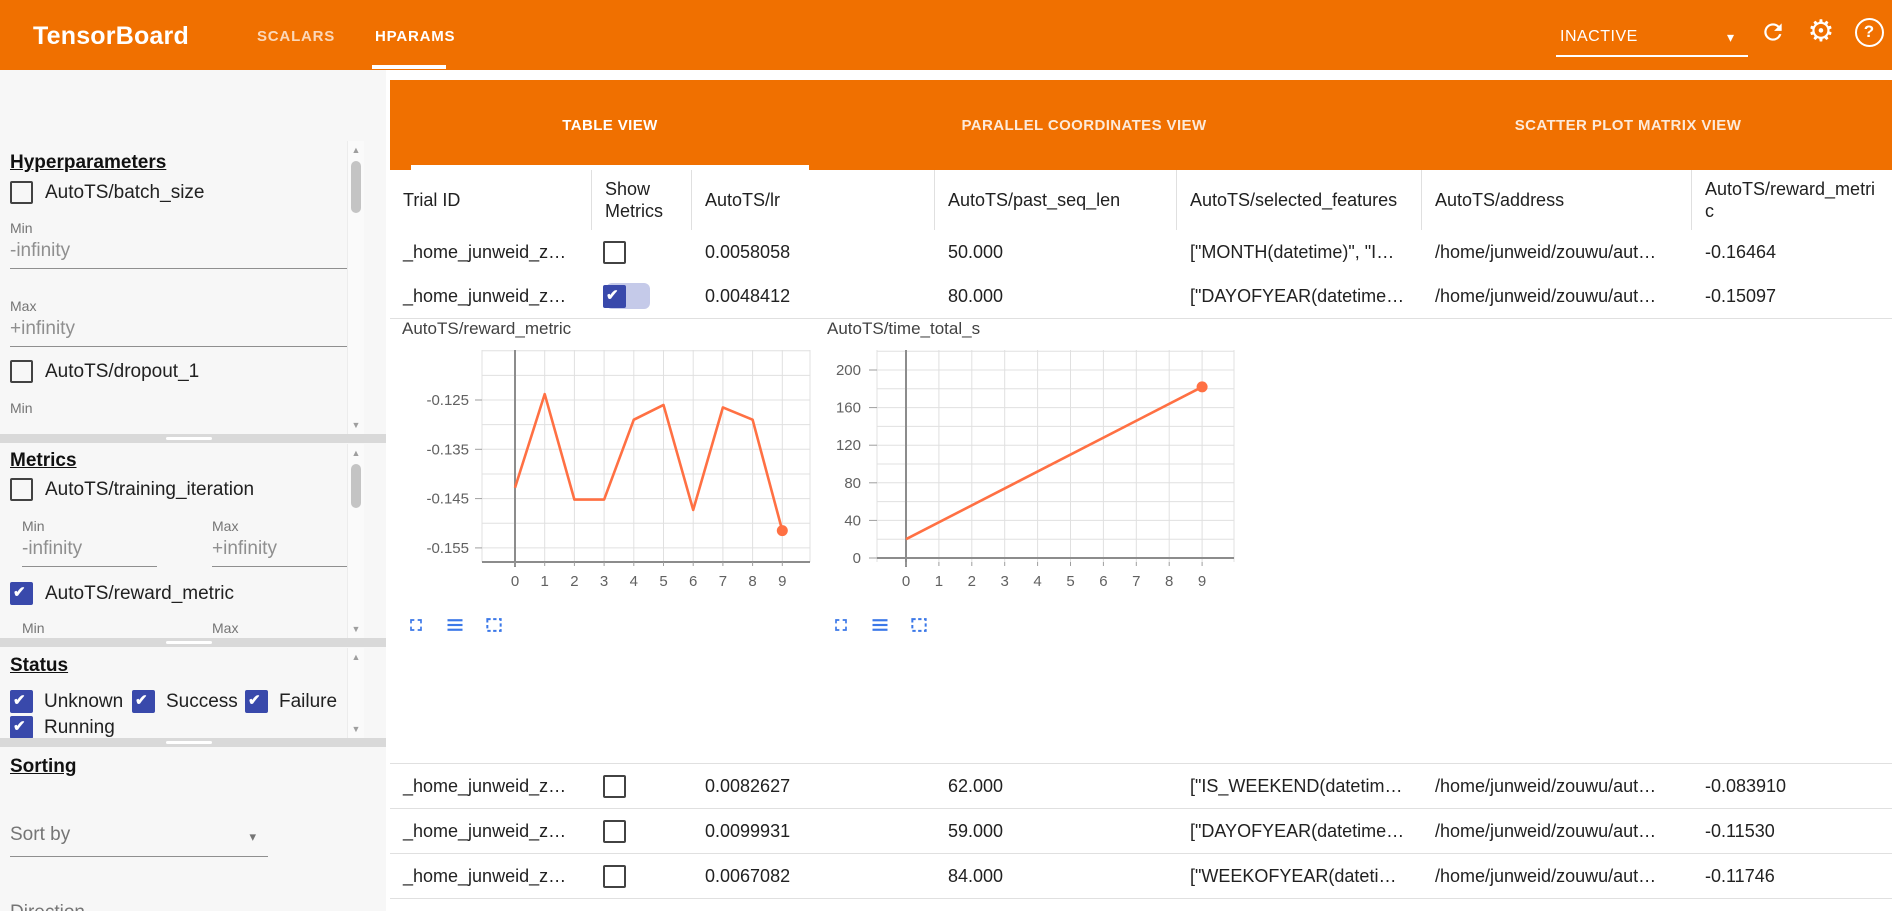 This screenshot has height=911, width=1892. I want to click on svg-text: 5, so click(663, 581).